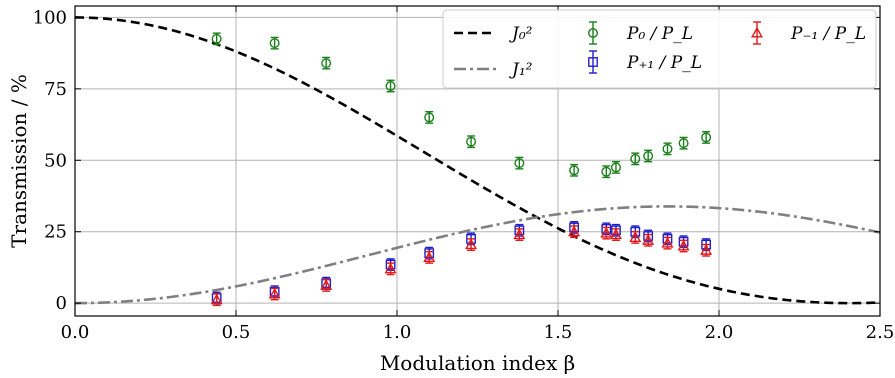 This screenshot has width=895, height=378. I want to click on y-tick-label: 0, so click(61, 303).